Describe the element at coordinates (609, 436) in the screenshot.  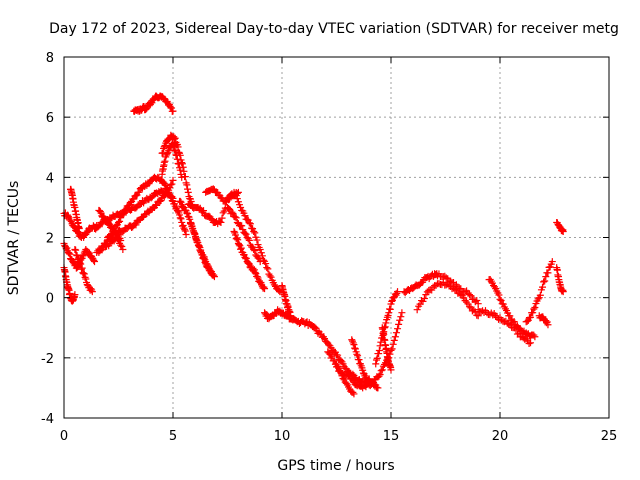
I see `x-tick-label: 25` at that location.